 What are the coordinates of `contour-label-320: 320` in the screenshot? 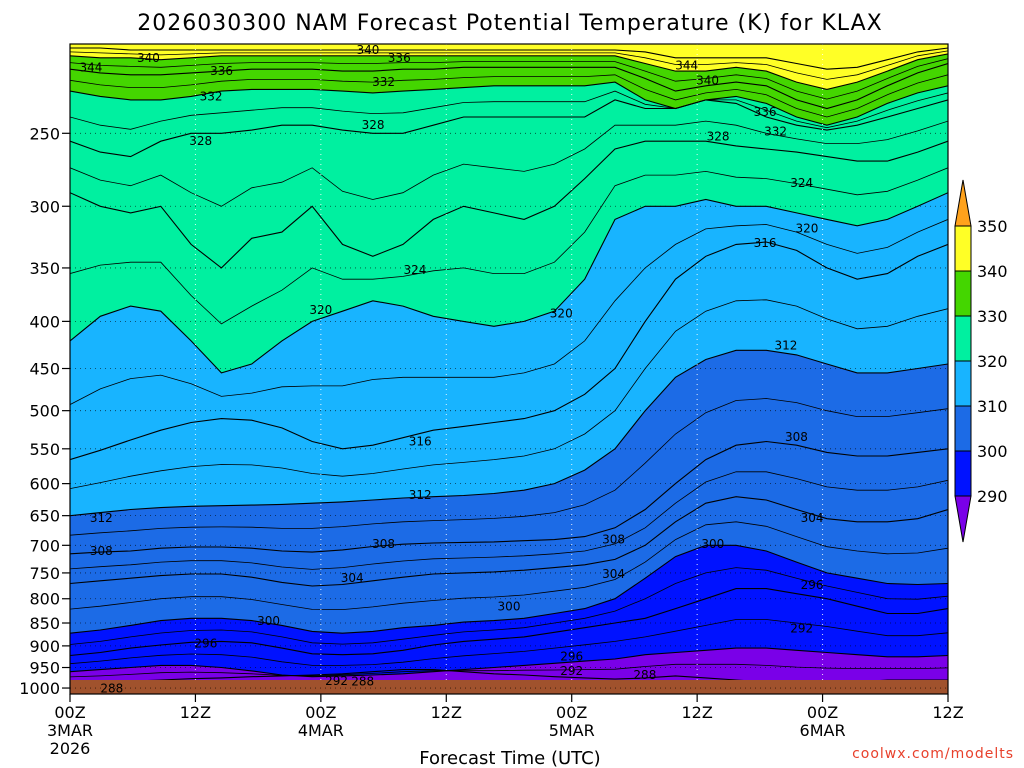 It's located at (320, 310).